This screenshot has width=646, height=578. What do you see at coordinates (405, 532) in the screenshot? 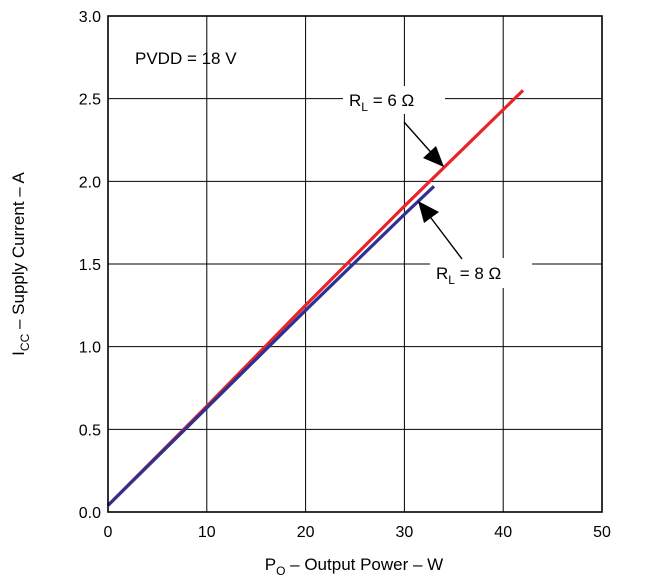
I see `x-tick-label: 30` at bounding box center [405, 532].